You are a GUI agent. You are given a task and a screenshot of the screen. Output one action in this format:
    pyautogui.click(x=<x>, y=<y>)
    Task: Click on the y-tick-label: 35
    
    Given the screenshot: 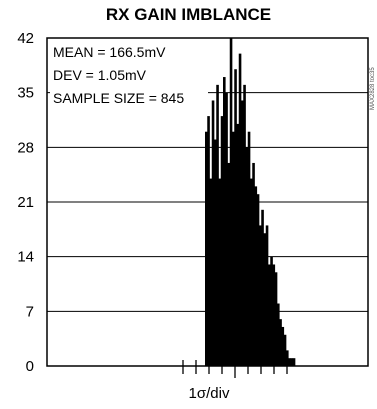 What is the action you would take?
    pyautogui.click(x=25, y=93)
    